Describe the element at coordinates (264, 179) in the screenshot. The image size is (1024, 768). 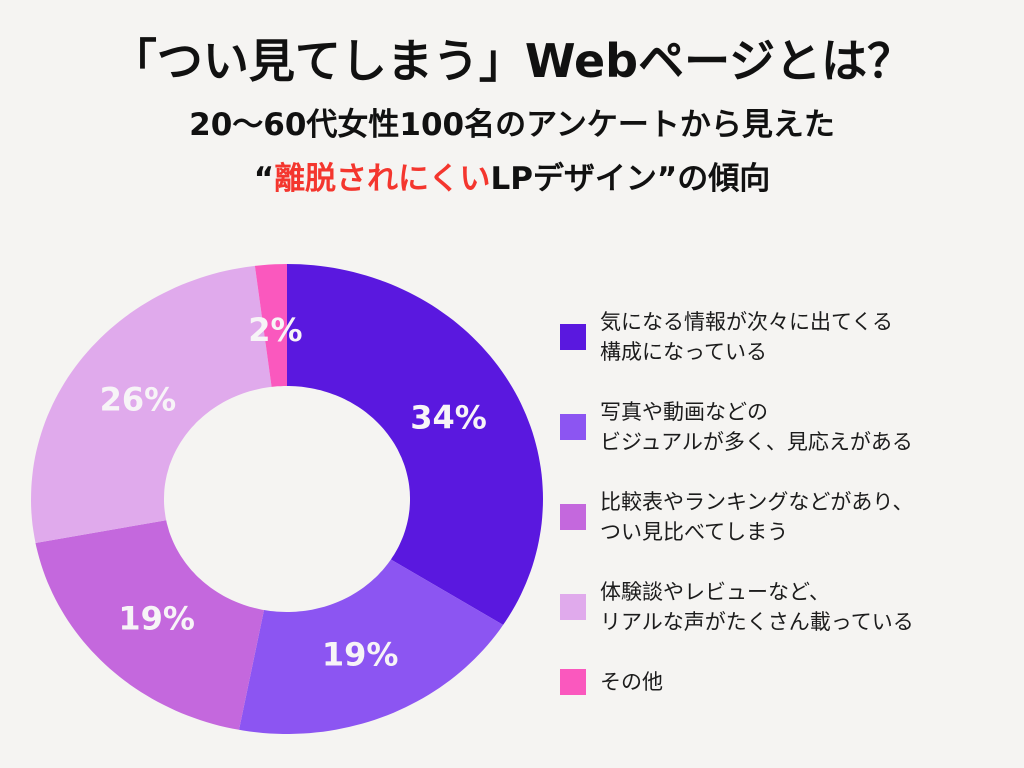
I see `subtitle2-prefix: “` at that location.